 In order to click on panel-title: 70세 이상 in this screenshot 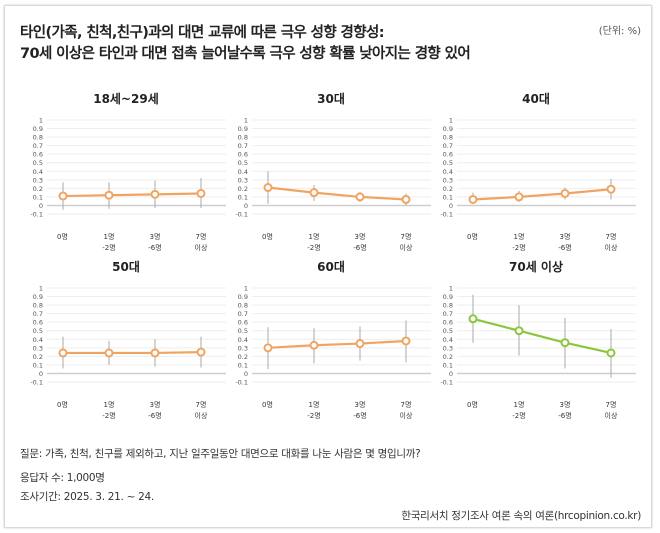, I will do `click(536, 266)`.